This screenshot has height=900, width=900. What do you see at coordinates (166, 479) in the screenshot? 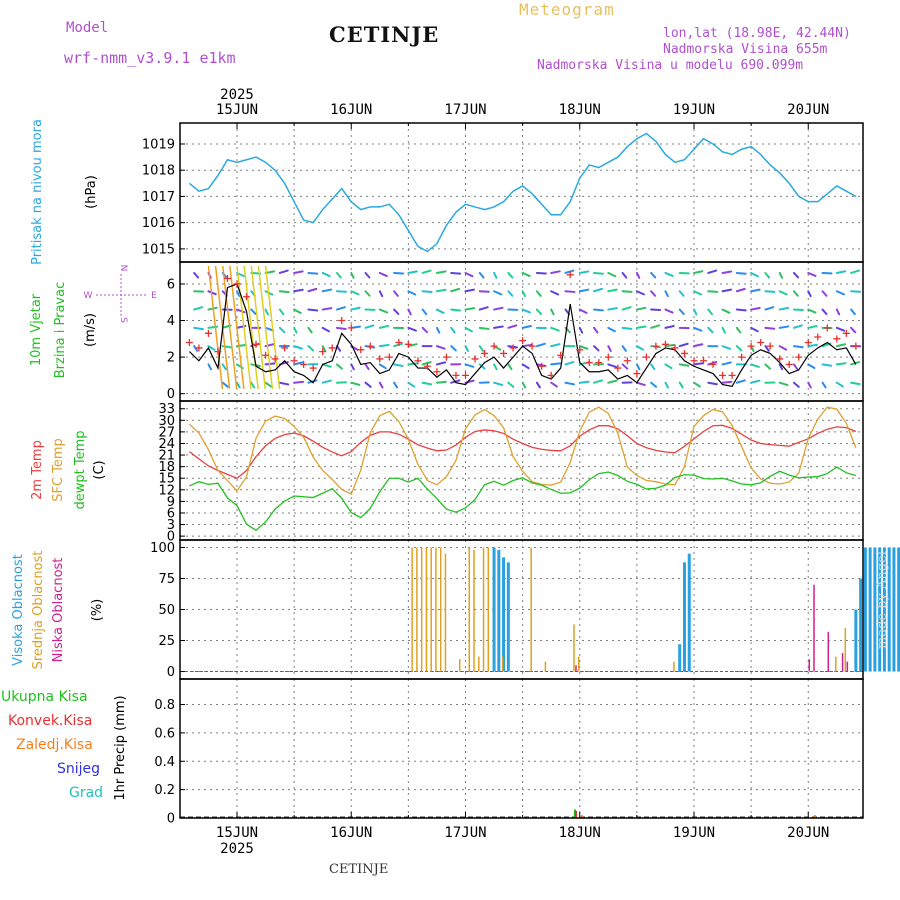
I see `y-tick-label: 15` at bounding box center [166, 479].